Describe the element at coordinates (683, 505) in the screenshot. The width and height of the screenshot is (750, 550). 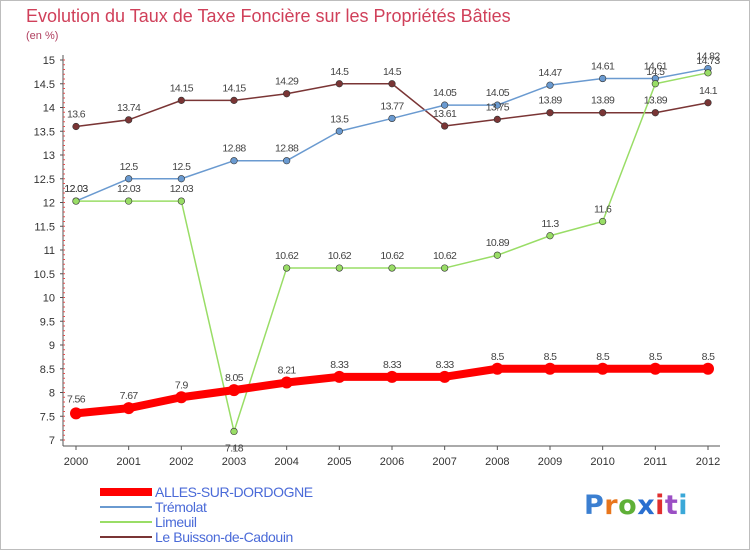
I see `logo-letter: i` at that location.